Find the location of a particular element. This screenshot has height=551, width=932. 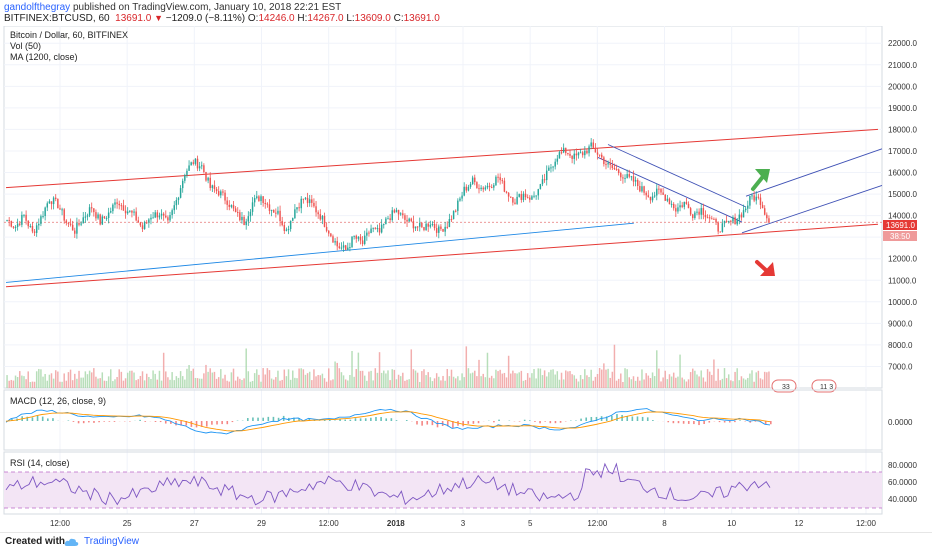

price-tick-label: 19000.0 is located at coordinates (902, 108).